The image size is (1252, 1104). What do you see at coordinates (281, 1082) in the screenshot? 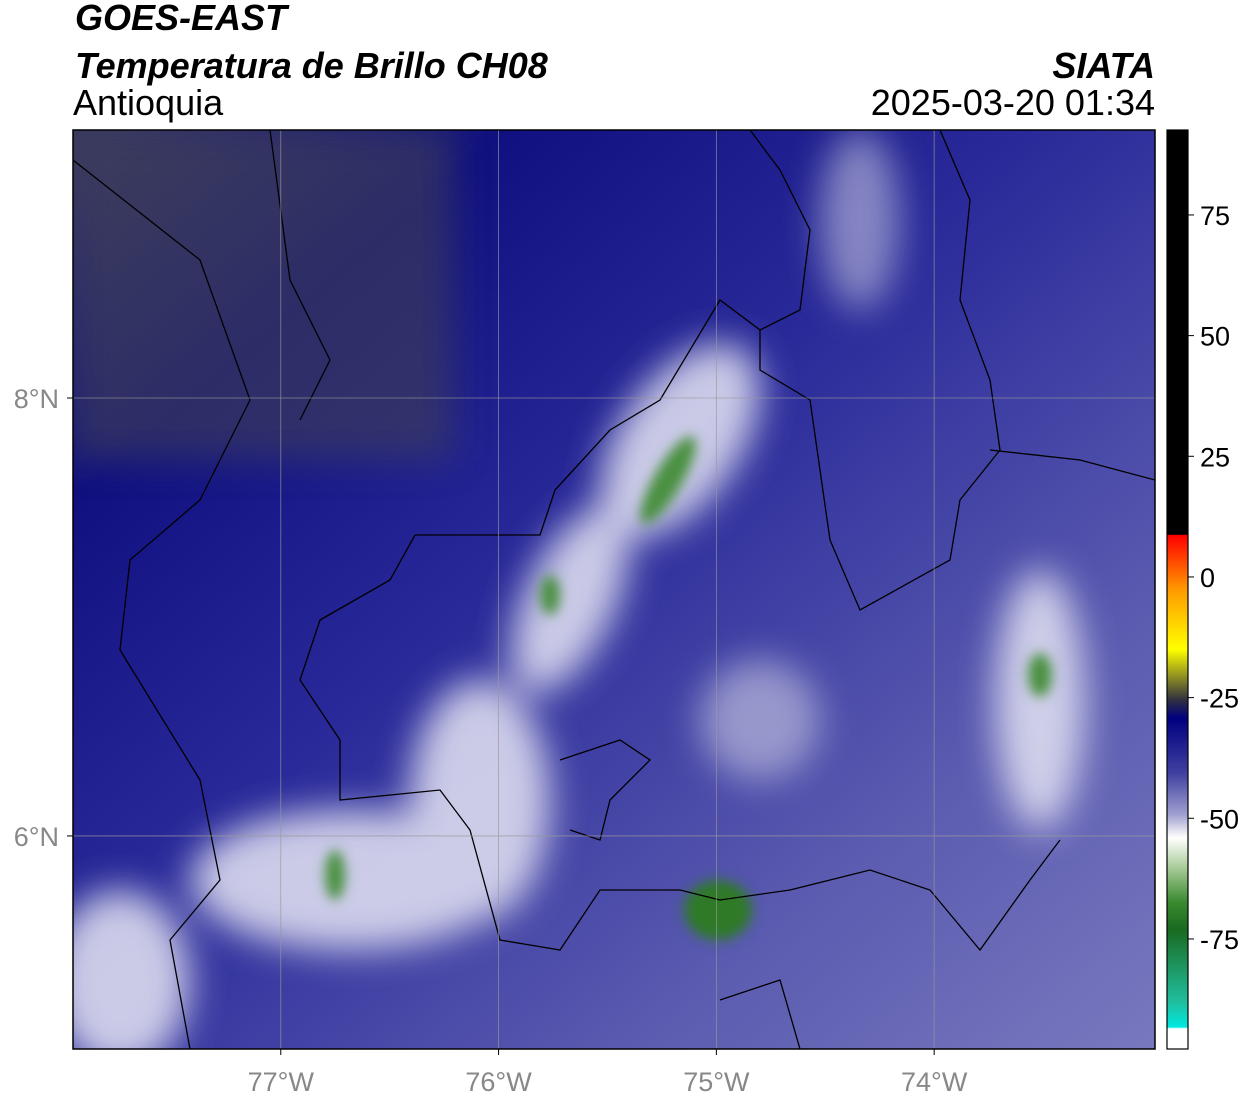
I see `x-tick-label: 77°W` at bounding box center [281, 1082].